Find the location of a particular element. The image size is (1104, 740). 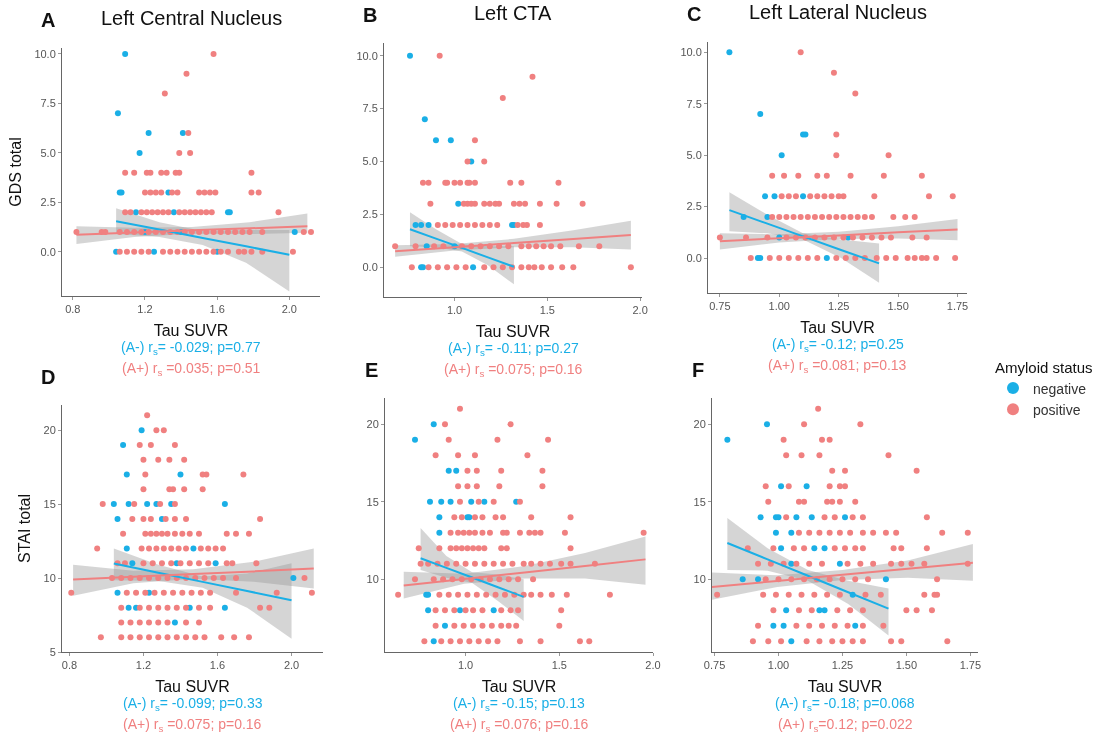

text: (A-) r$_{s}$= -0.099; p=0.33 is located at coordinates (193, 704).